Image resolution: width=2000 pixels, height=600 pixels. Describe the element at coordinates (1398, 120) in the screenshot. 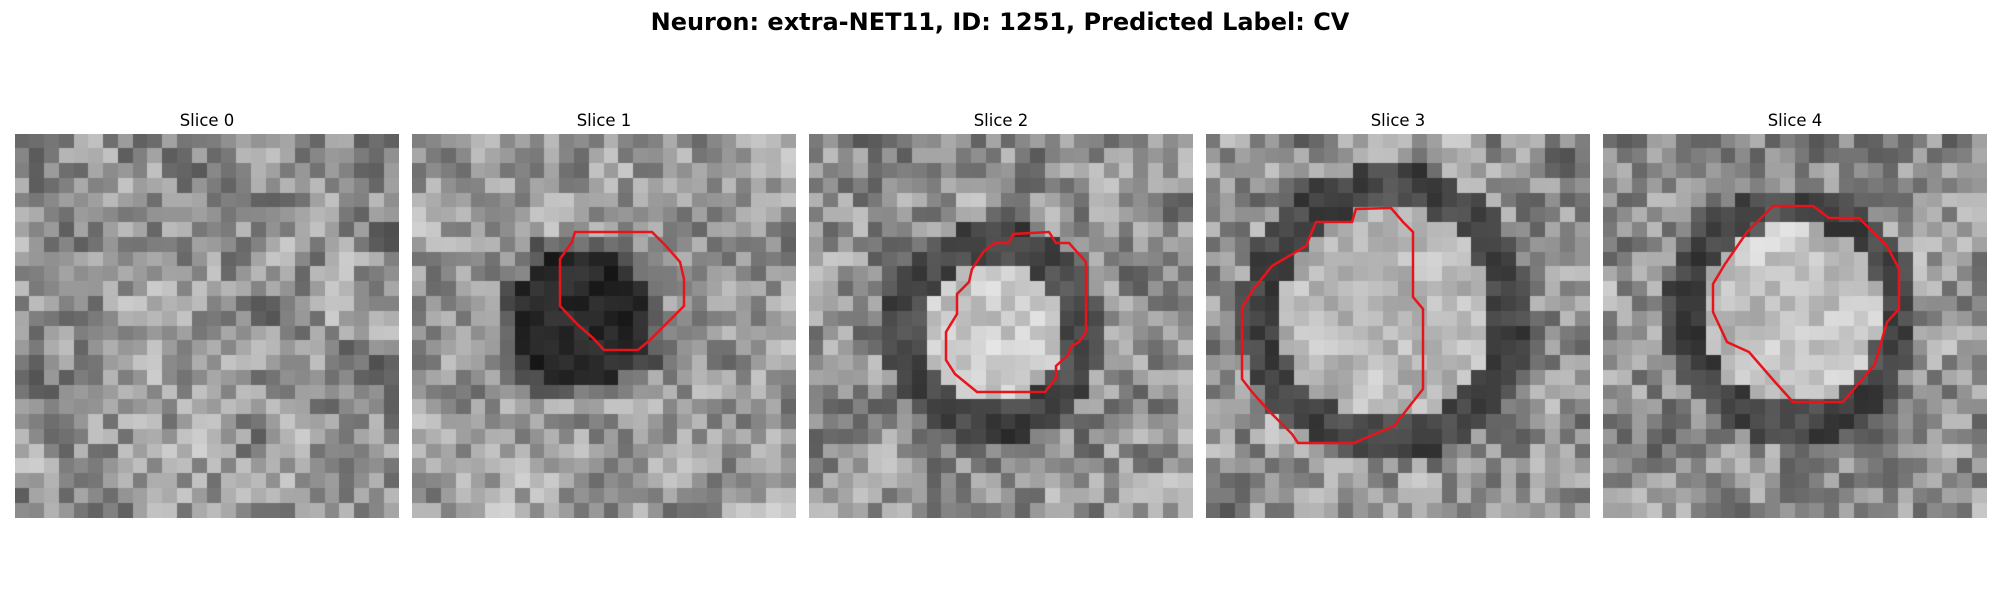

I see `slice-title: Slice 3` at that location.